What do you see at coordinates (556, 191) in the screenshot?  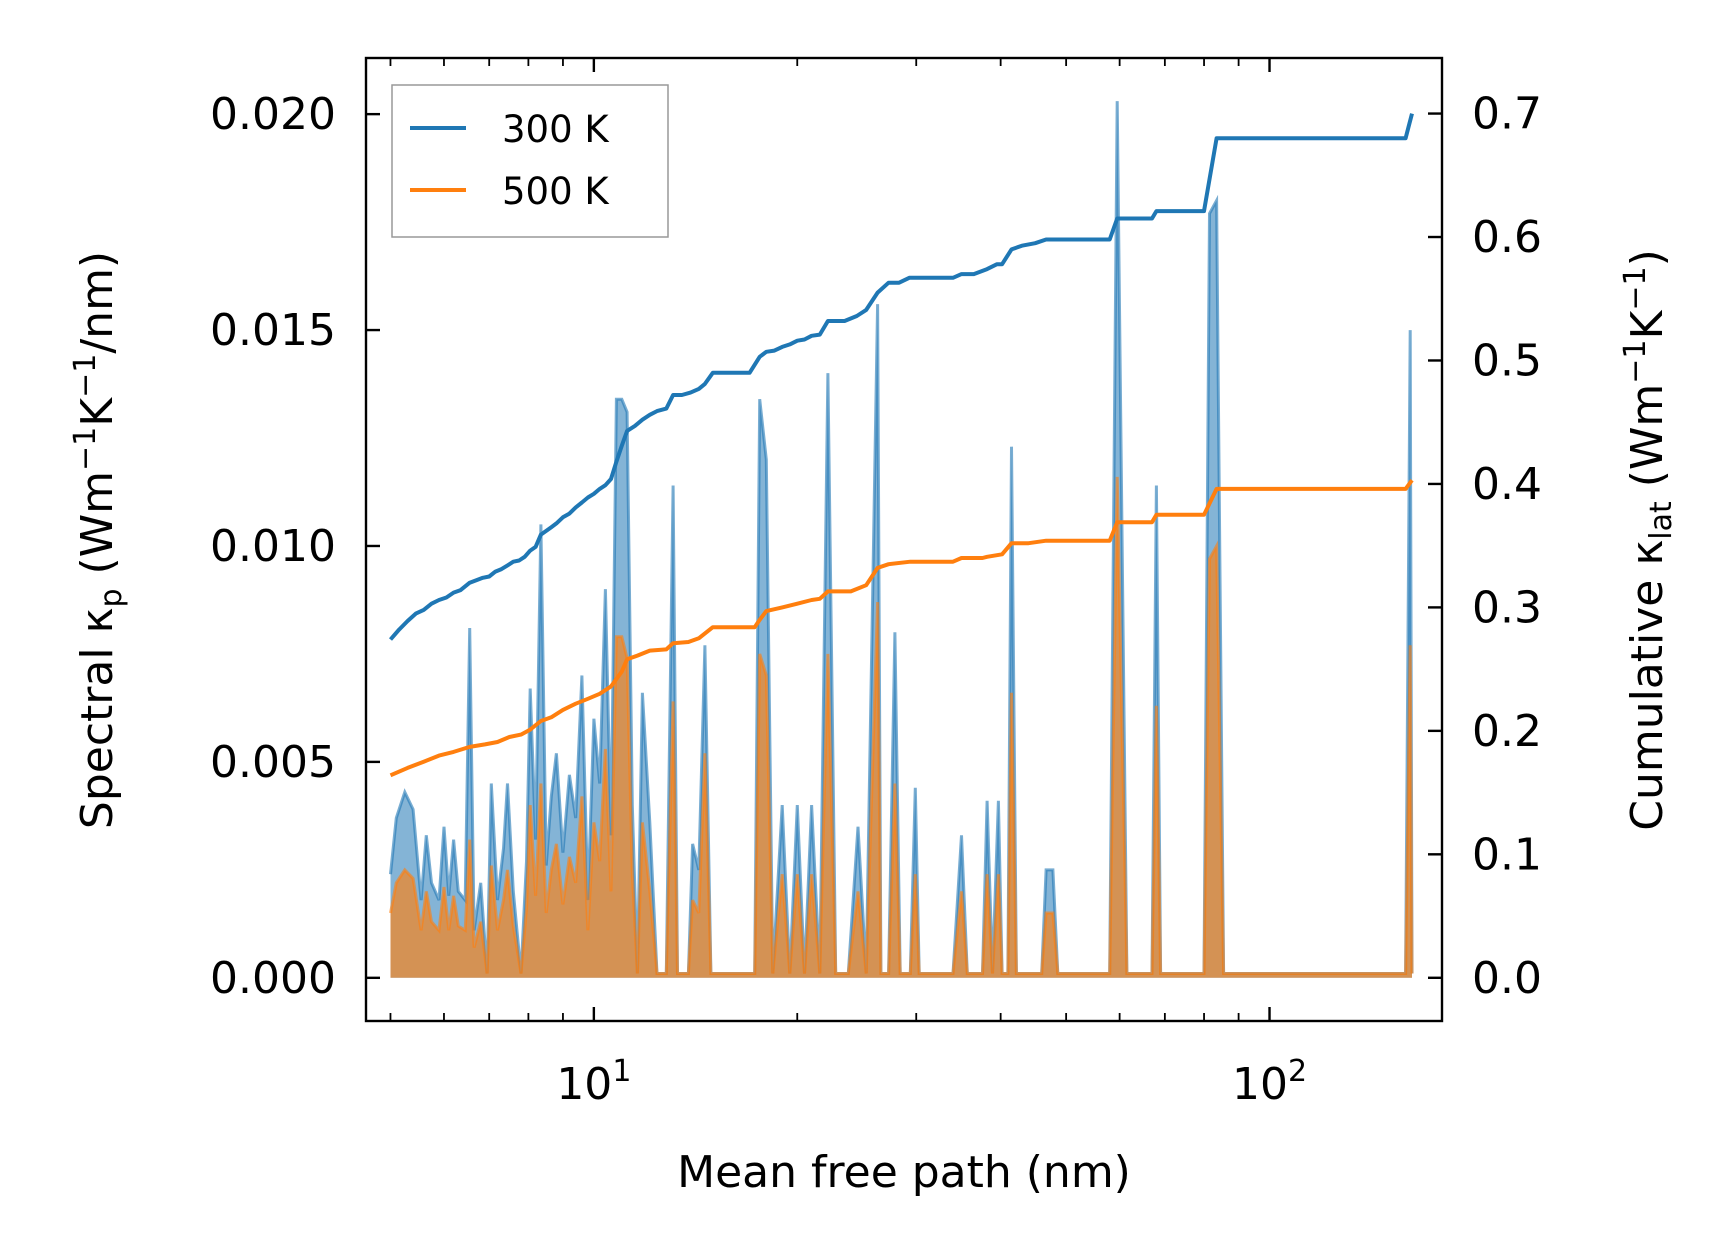 I see `legend-label-500k: 500 K` at bounding box center [556, 191].